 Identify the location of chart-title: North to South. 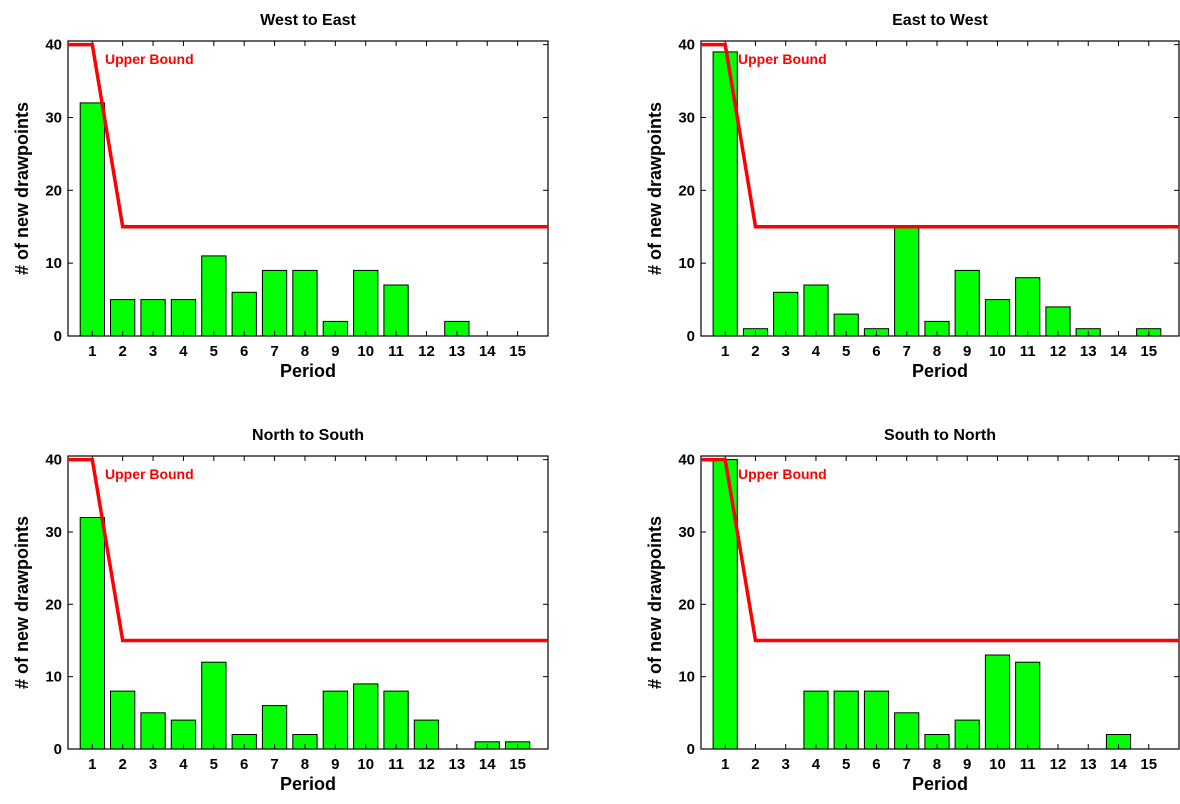
(308, 435).